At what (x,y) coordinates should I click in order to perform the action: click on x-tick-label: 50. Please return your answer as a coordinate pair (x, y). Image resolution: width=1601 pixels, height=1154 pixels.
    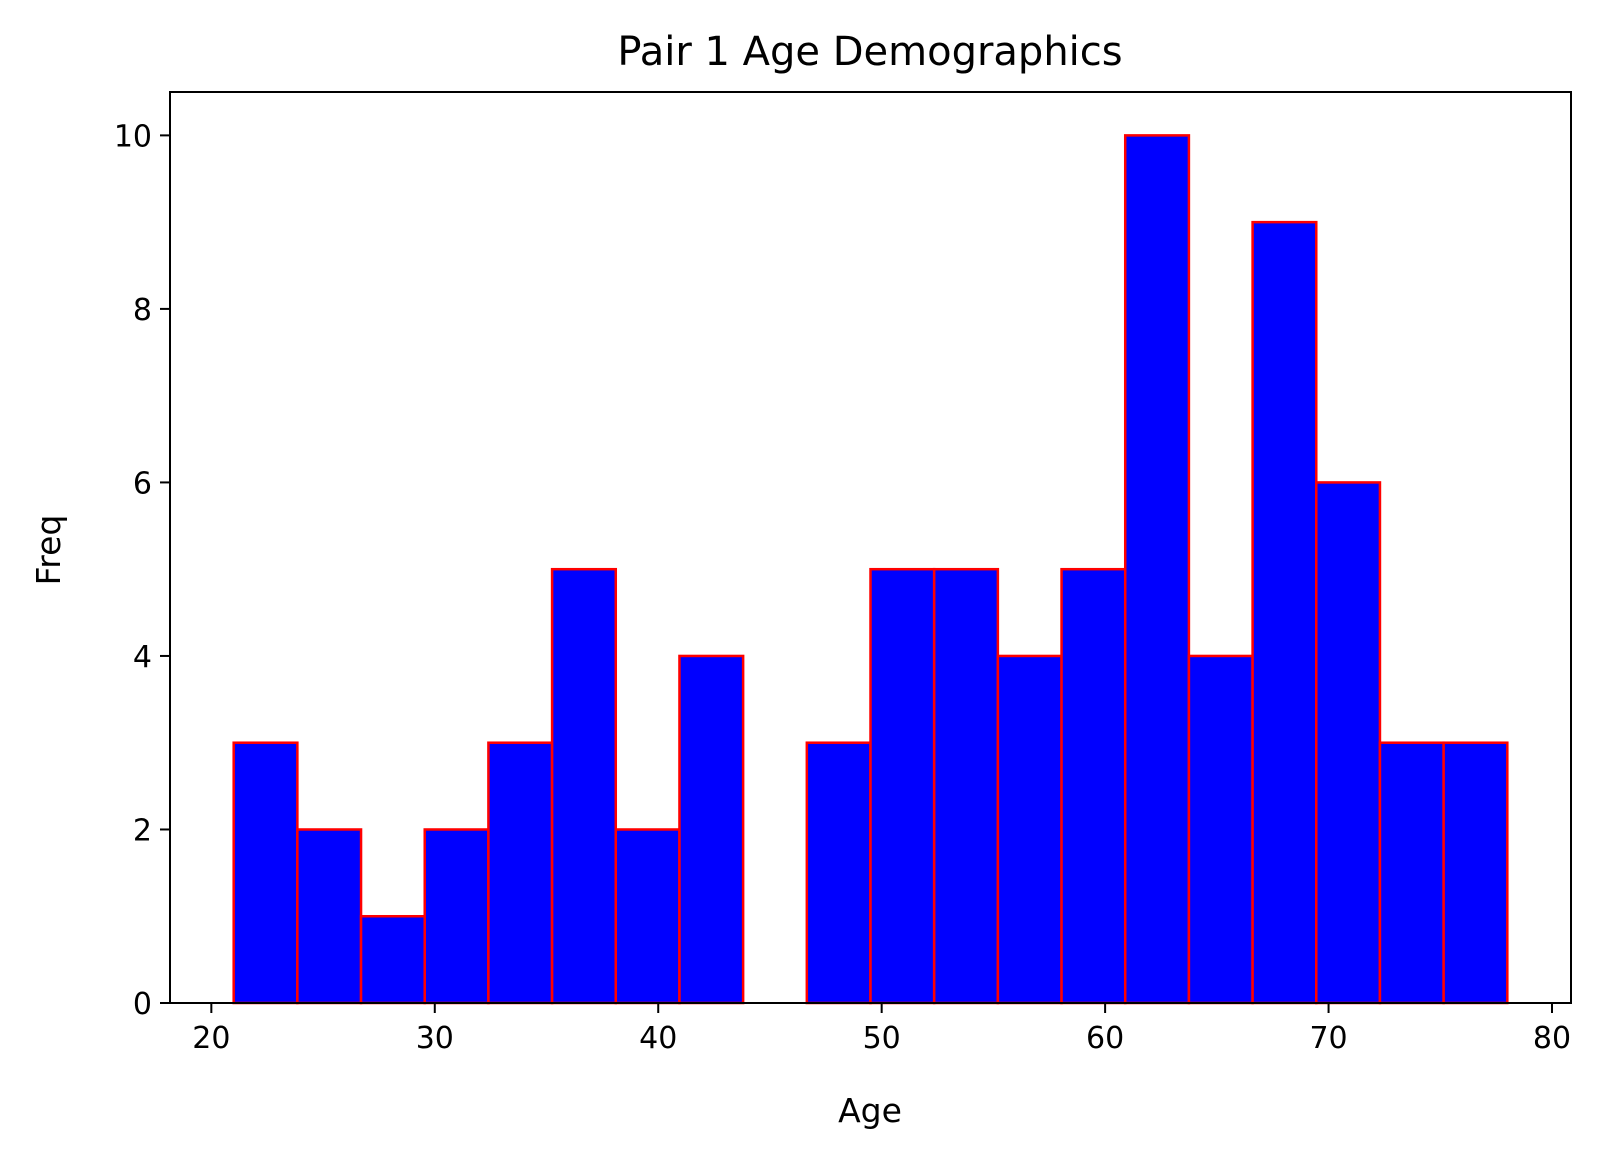
    Looking at the image, I should click on (882, 1038).